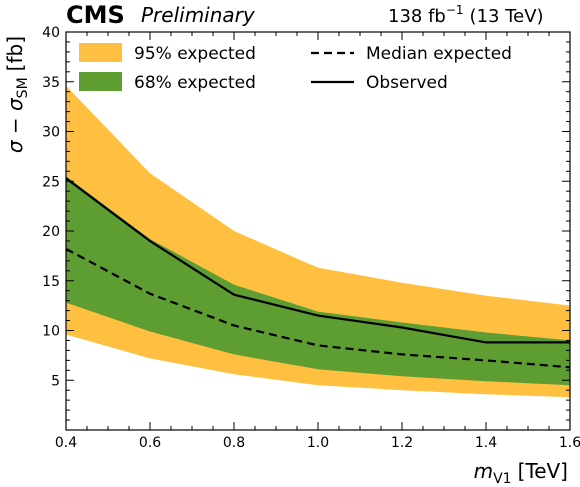  What do you see at coordinates (195, 54) in the screenshot?
I see `legend-label-95: 95% expected` at bounding box center [195, 54].